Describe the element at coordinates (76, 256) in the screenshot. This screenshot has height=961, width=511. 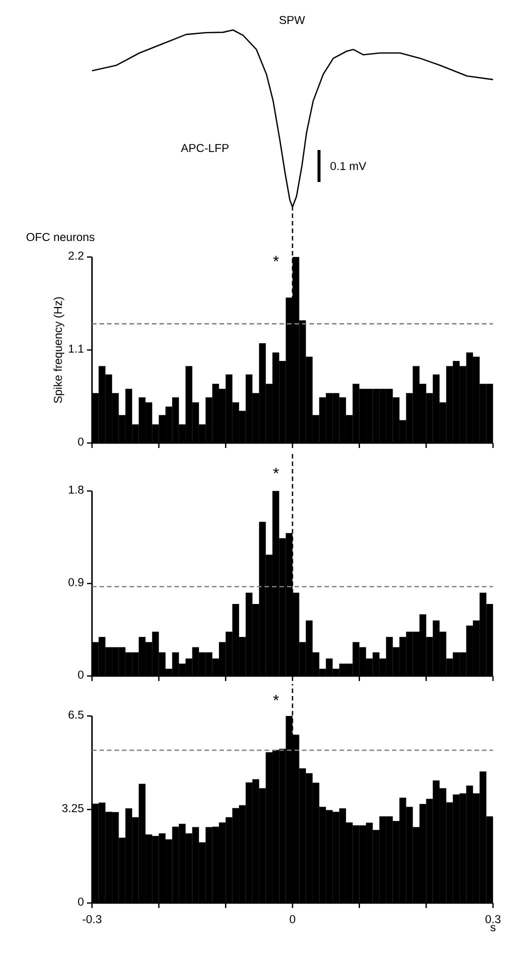
I see `y-tick-label: 2.2` at that location.